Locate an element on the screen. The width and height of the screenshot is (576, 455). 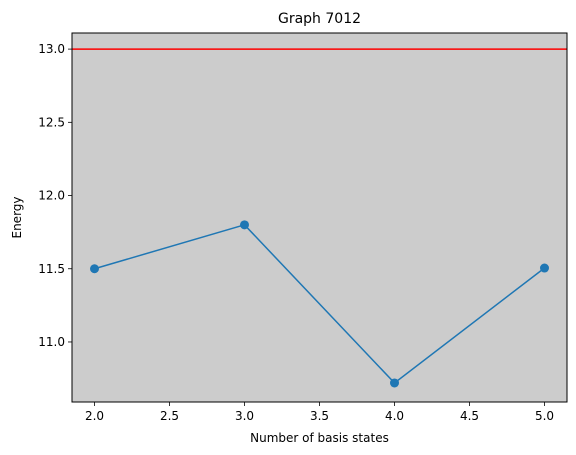
y-axis-label: Energy is located at coordinates (17, 217).